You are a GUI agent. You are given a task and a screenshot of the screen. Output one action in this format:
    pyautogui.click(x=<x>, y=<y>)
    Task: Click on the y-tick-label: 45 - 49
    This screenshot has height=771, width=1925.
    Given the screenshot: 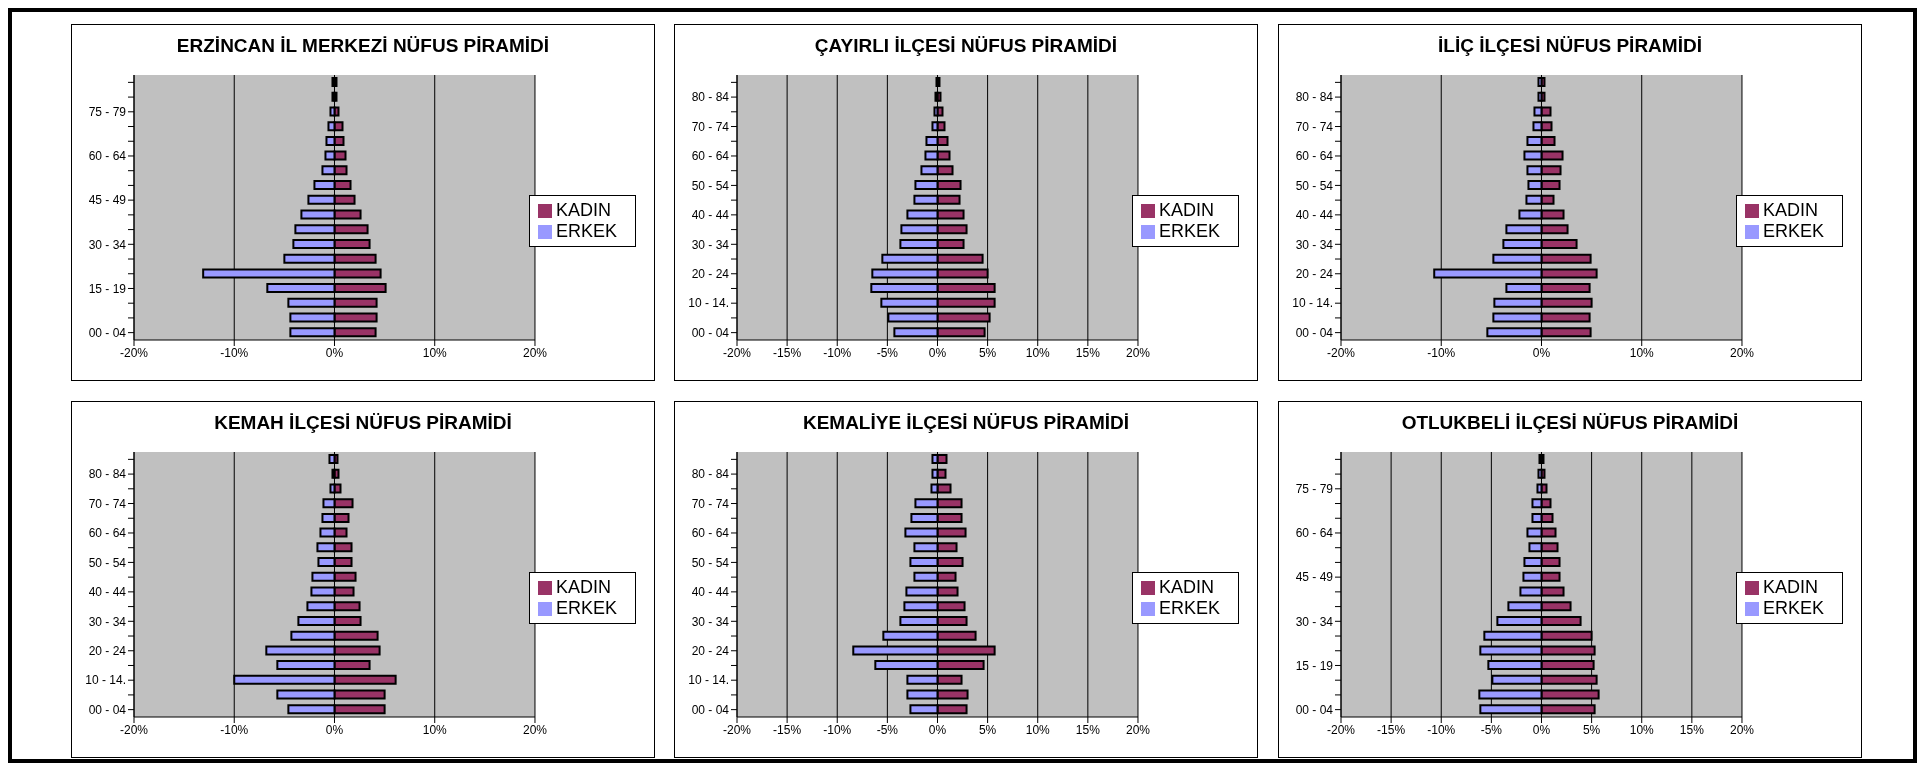 What is the action you would take?
    pyautogui.click(x=1314, y=577)
    